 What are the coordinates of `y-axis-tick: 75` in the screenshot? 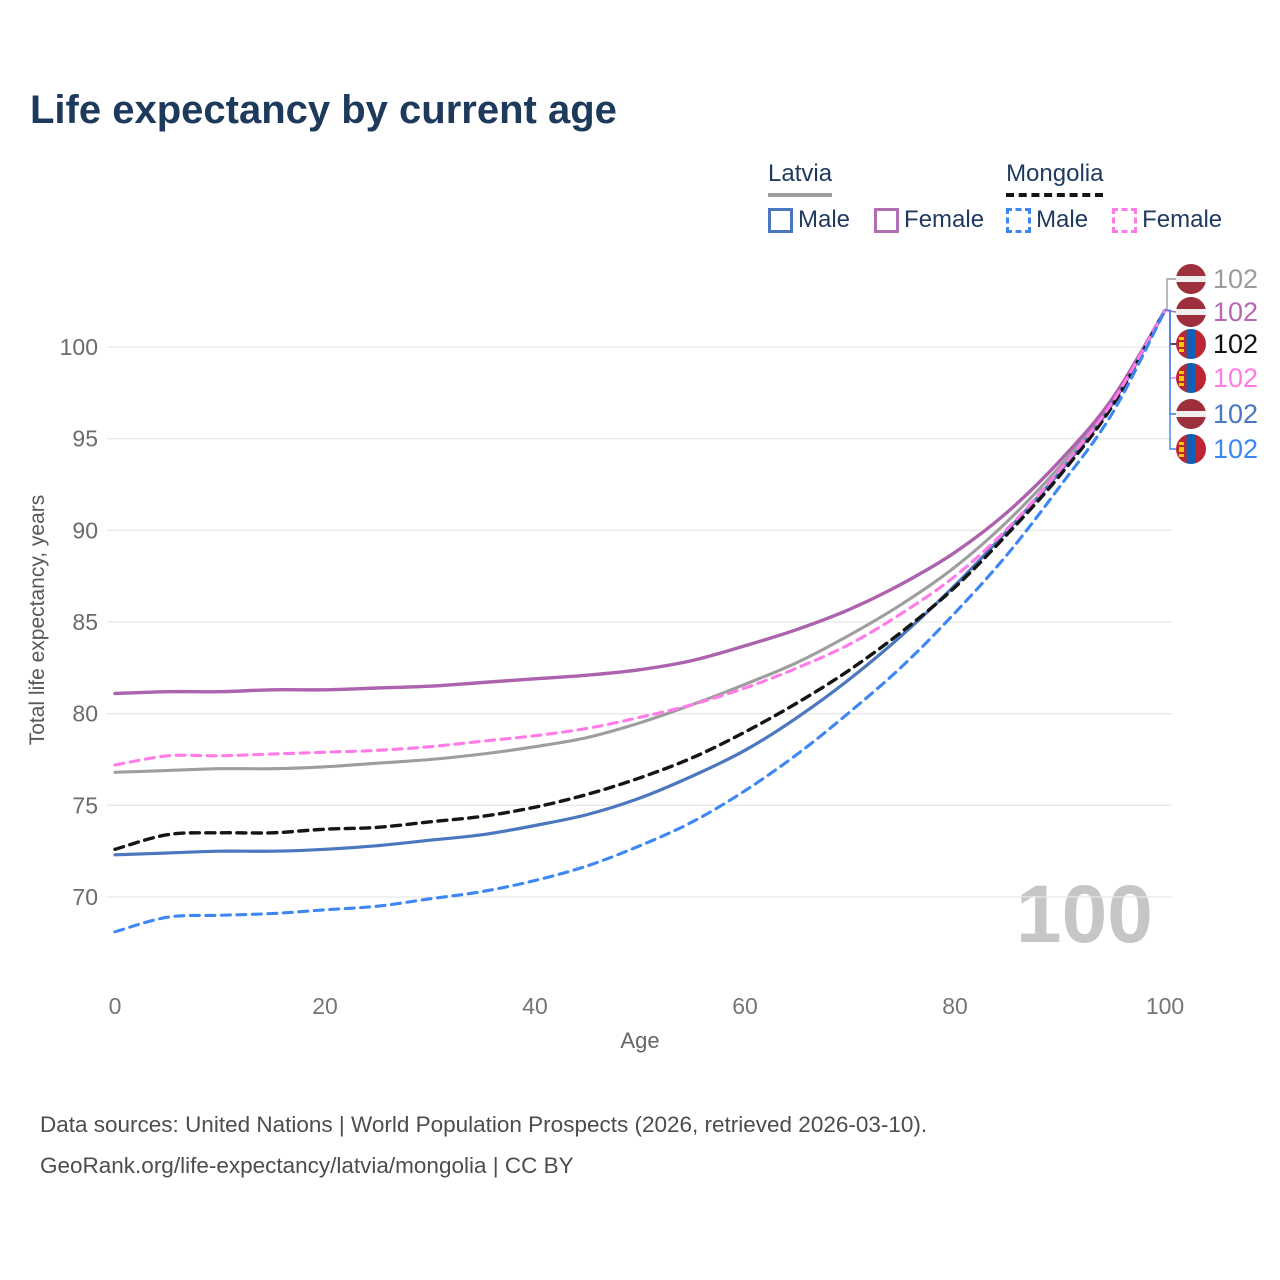 It's located at (85, 805).